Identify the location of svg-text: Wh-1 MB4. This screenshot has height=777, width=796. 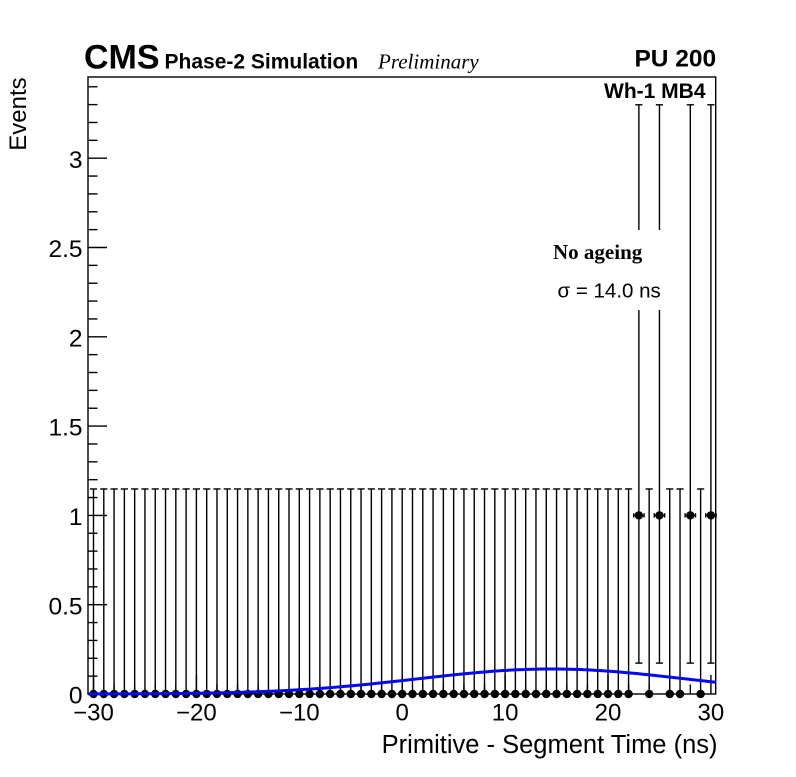
(655, 91).